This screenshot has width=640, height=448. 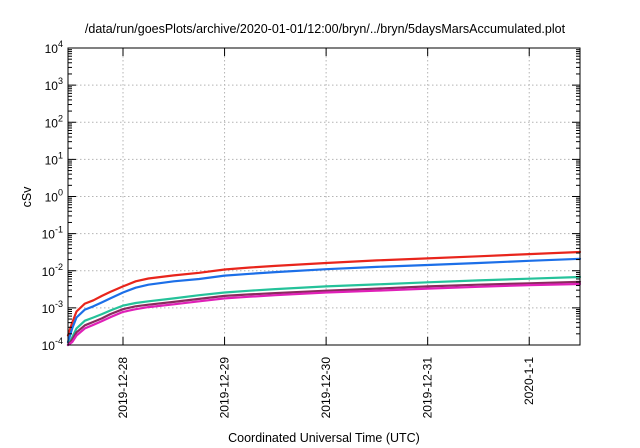 I want to click on x-tick-label: 2019-12-30, so click(x=326, y=388).